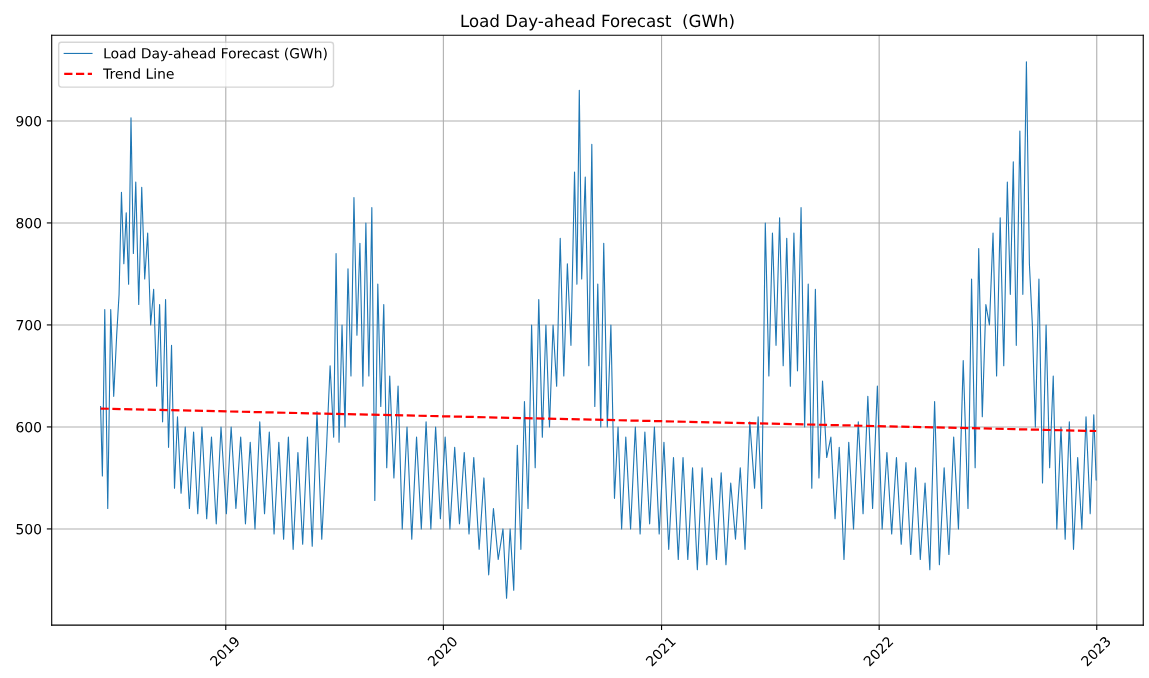 Image resolution: width=1149 pixels, height=678 pixels. Describe the element at coordinates (29, 427) in the screenshot. I see `y-tick-label: 600` at that location.